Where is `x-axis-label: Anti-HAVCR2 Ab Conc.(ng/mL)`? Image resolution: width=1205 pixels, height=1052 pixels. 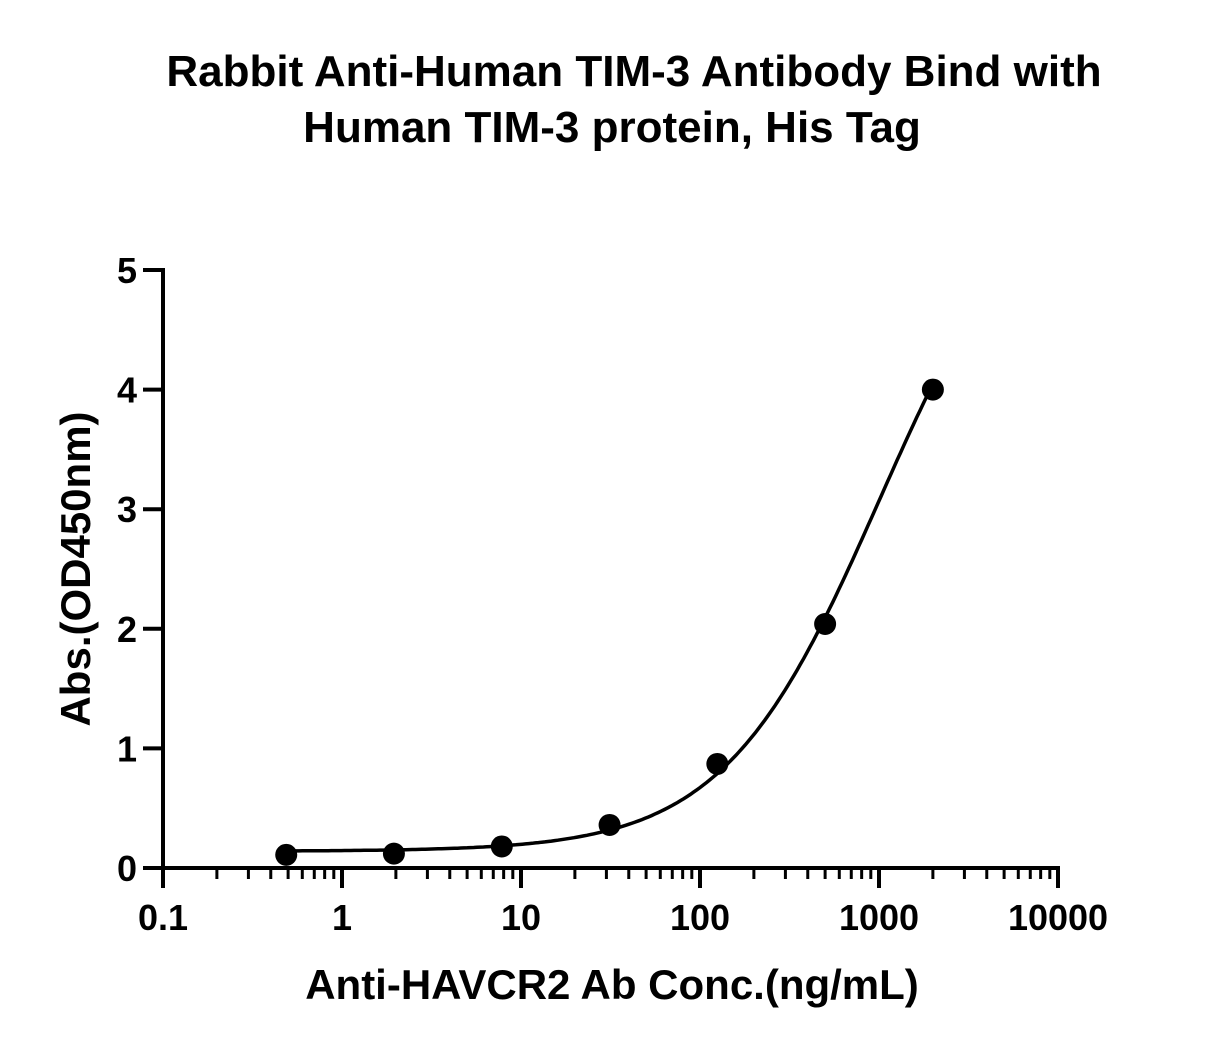
x-axis-label: Anti-HAVCR2 Ab Conc.(ng/mL) is located at coordinates (612, 984).